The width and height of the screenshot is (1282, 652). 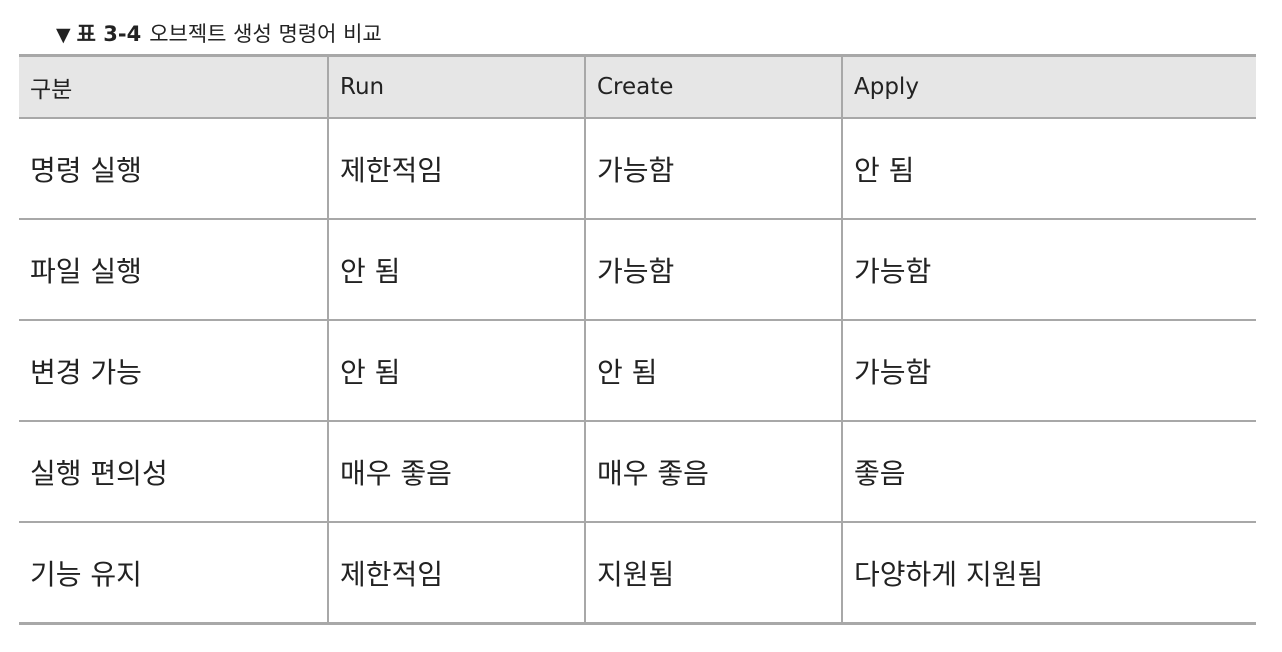 What do you see at coordinates (265, 34) in the screenshot?
I see `table-title: 오브젝트 생성 명령어 비교` at bounding box center [265, 34].